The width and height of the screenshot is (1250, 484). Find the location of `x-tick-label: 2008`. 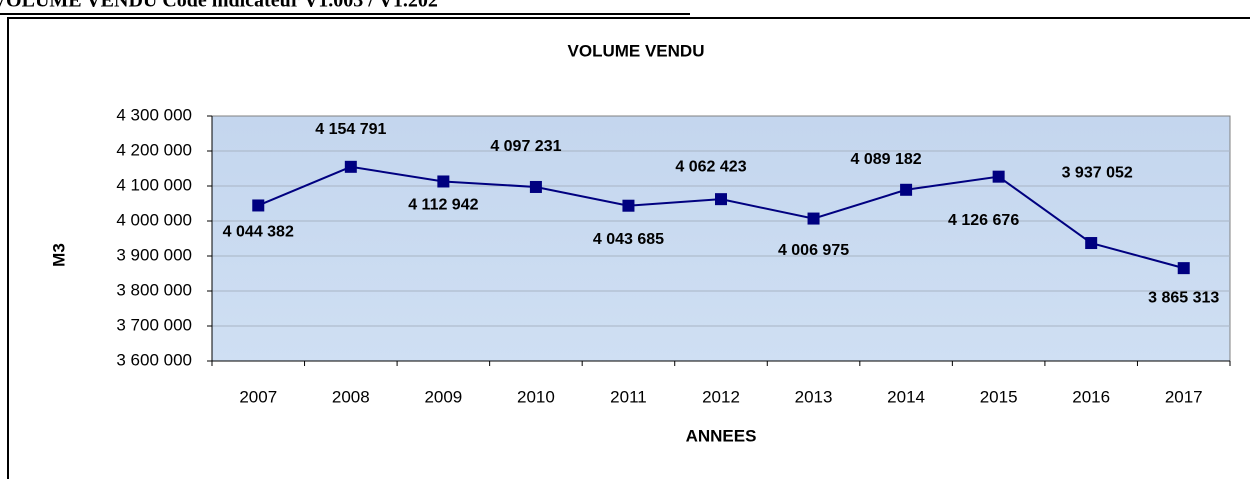

x-tick-label: 2008 is located at coordinates (351, 396).